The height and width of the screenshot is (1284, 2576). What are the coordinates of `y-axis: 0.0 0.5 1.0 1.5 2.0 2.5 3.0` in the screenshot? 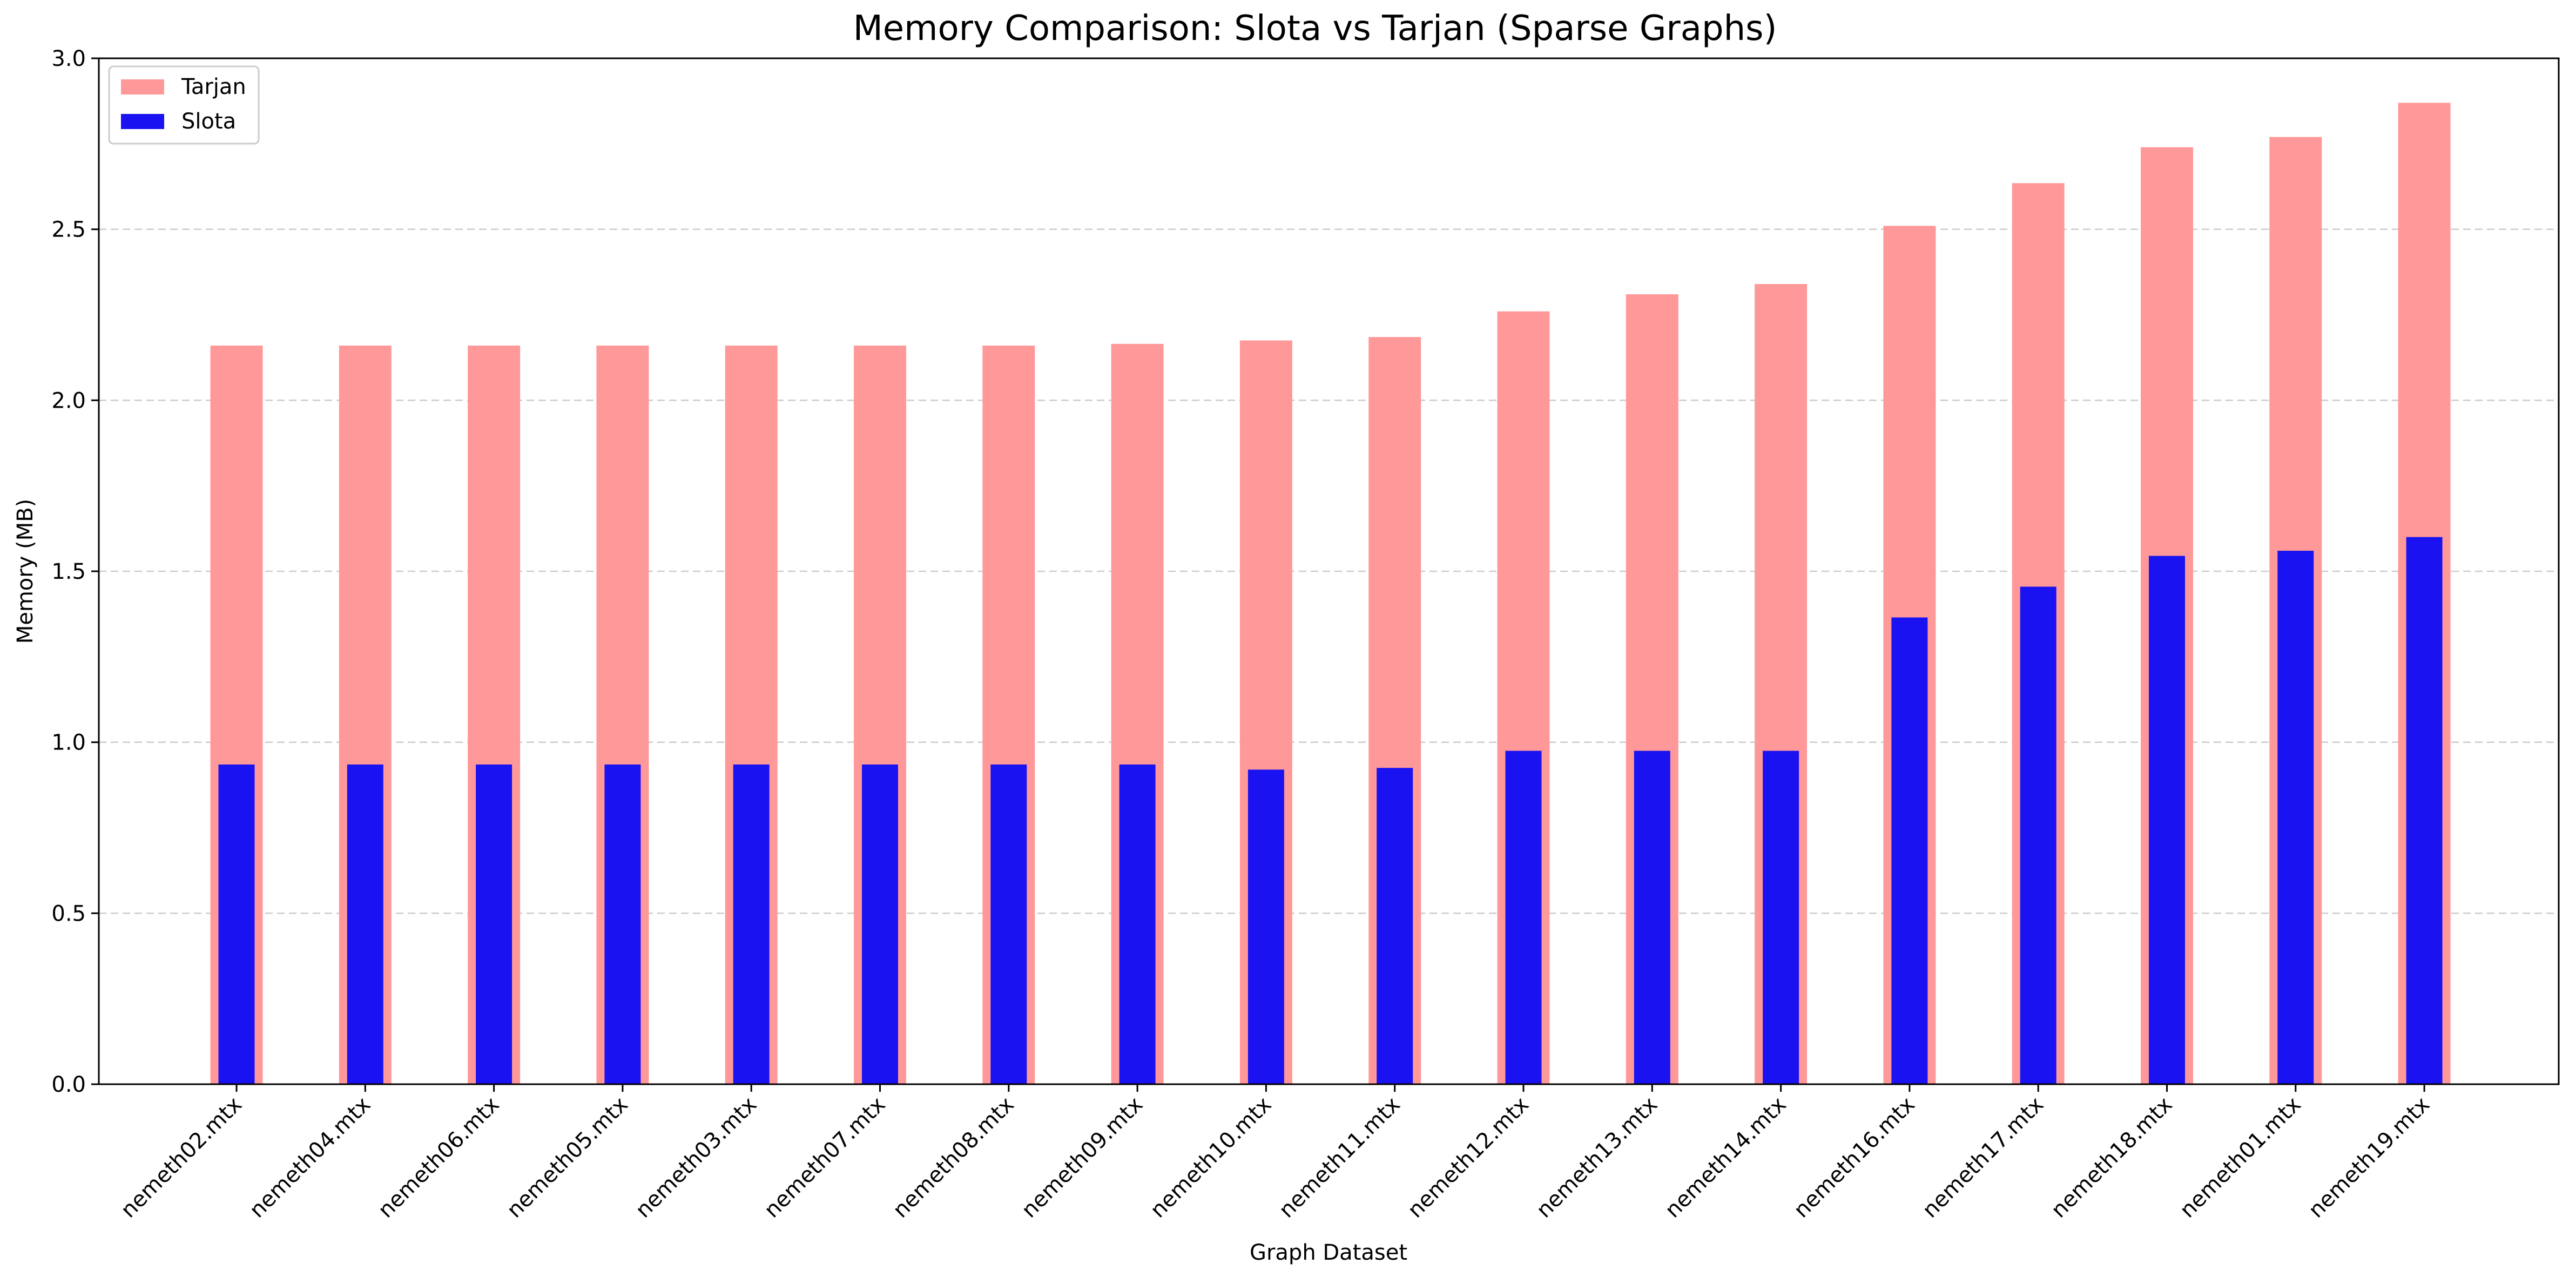 It's located at (75, 571).